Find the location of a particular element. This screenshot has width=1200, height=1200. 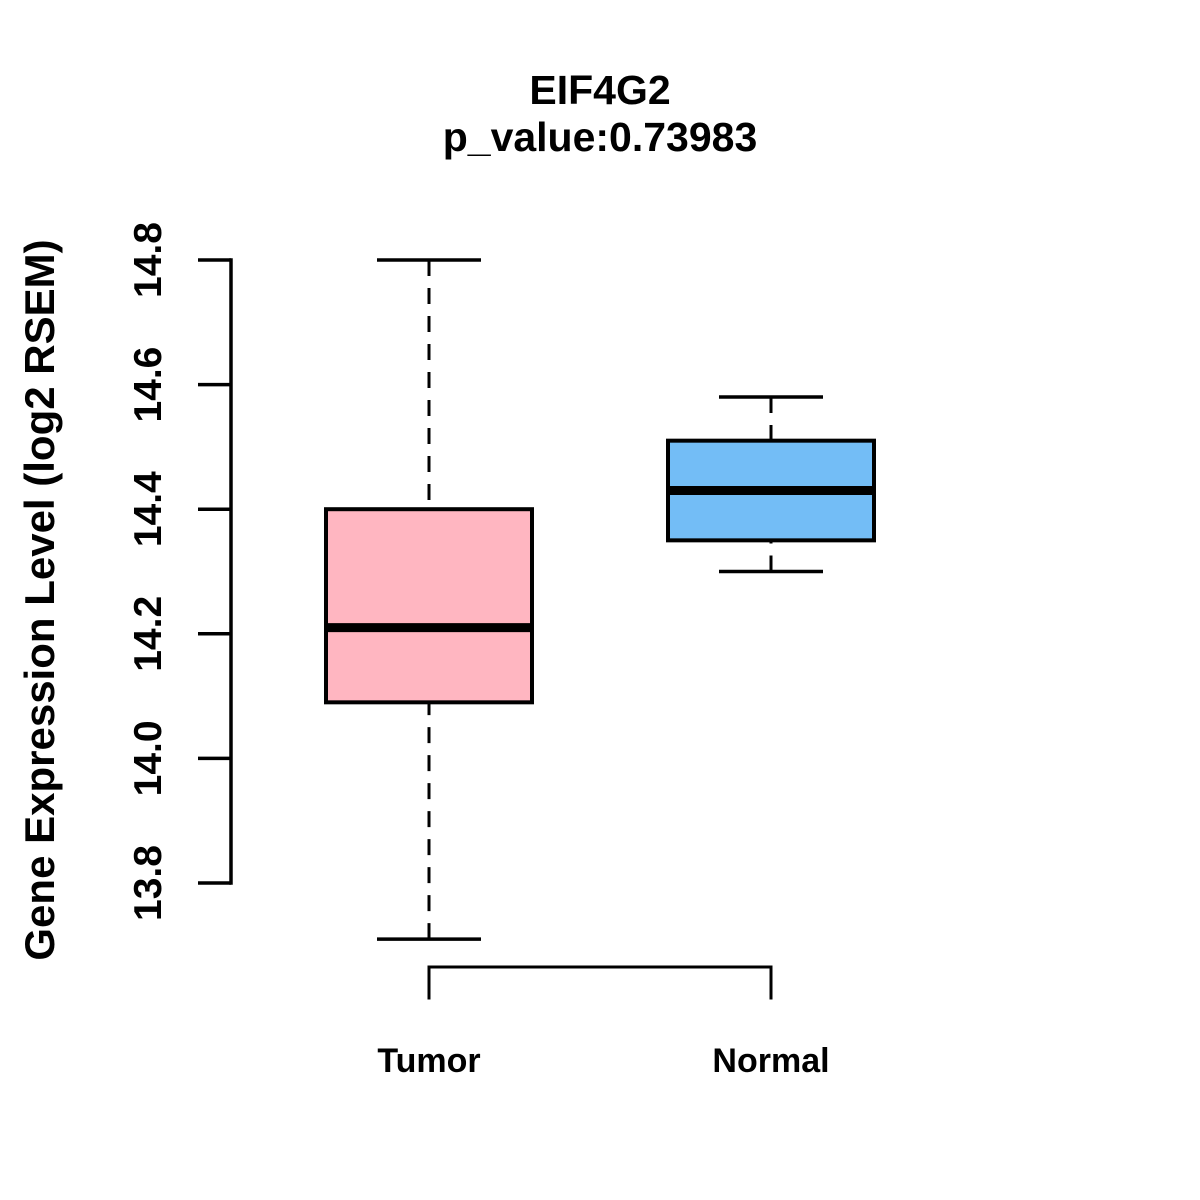

chart-subtitle-pvalue: p_value:0.73983 is located at coordinates (600, 137).